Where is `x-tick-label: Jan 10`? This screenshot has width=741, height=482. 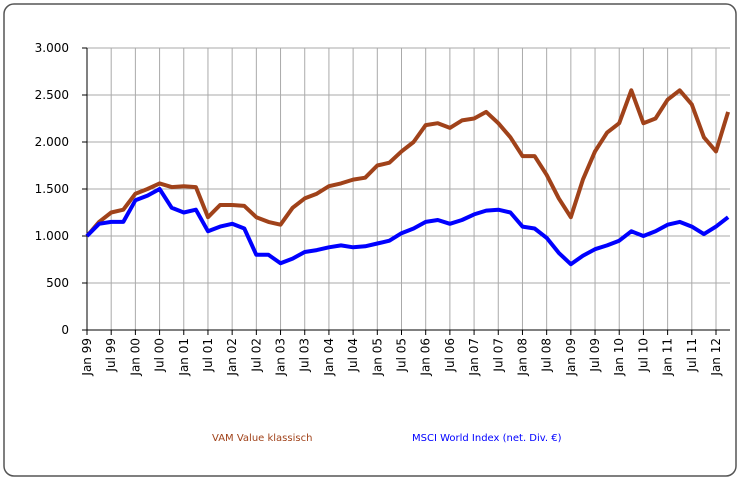
x-tick-label: Jan 10 is located at coordinates (619, 357).